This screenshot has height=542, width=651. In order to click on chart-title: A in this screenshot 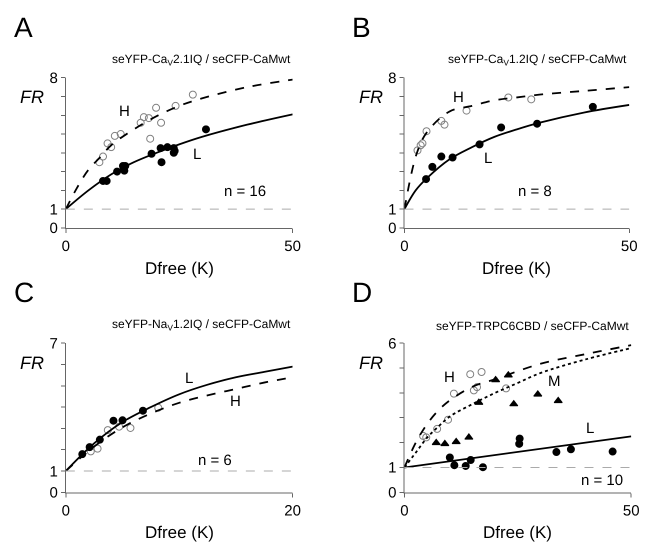, I will do `click(23, 27)`.